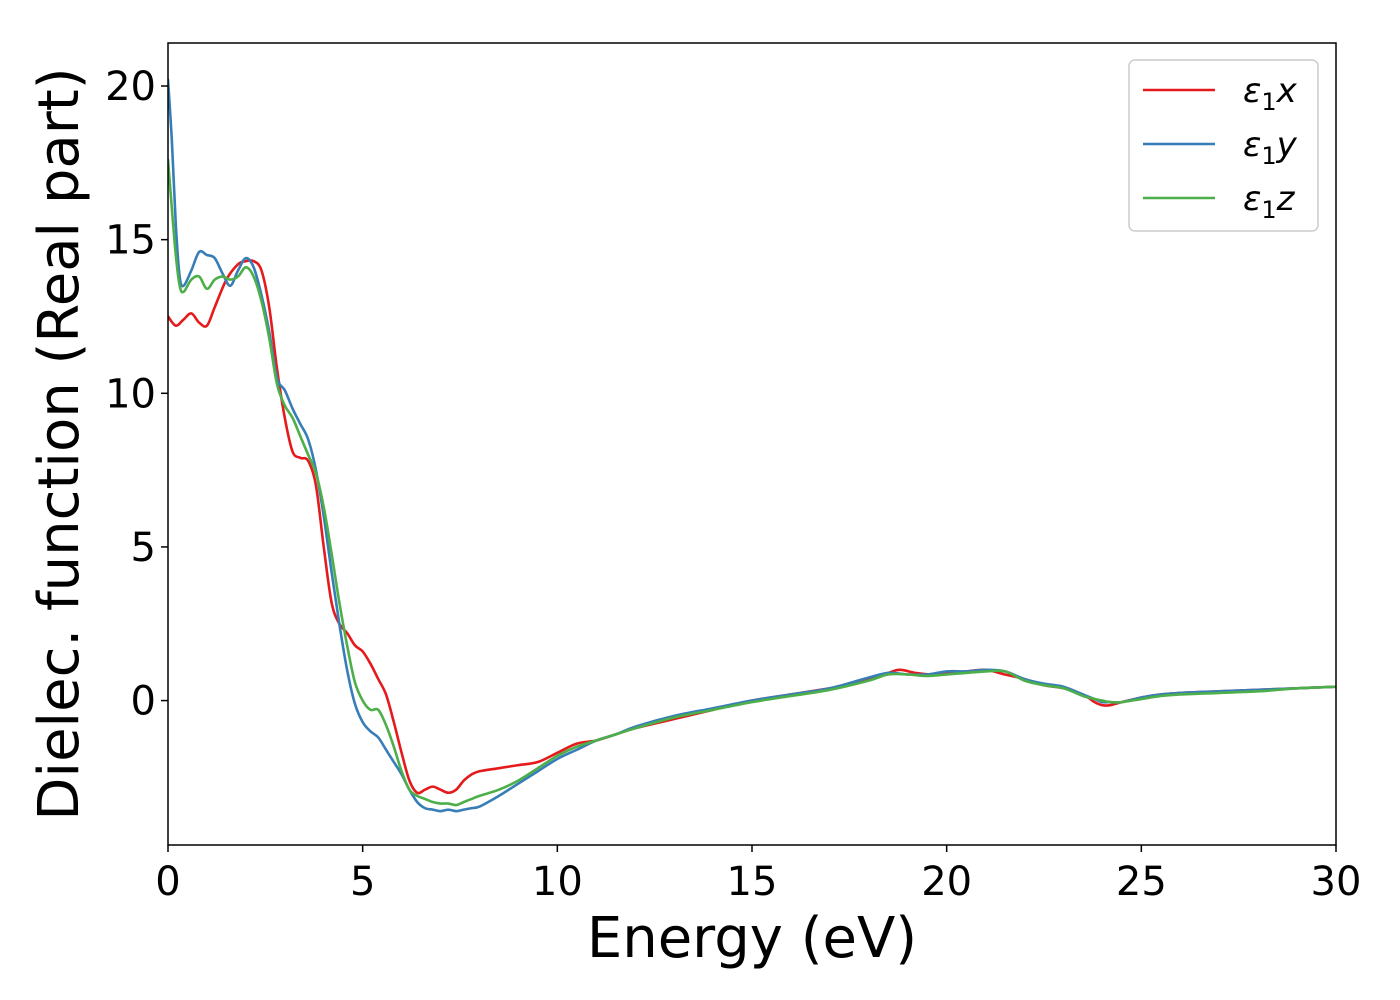  Describe the element at coordinates (946, 882) in the screenshot. I see `x-tick-label: 20` at that location.